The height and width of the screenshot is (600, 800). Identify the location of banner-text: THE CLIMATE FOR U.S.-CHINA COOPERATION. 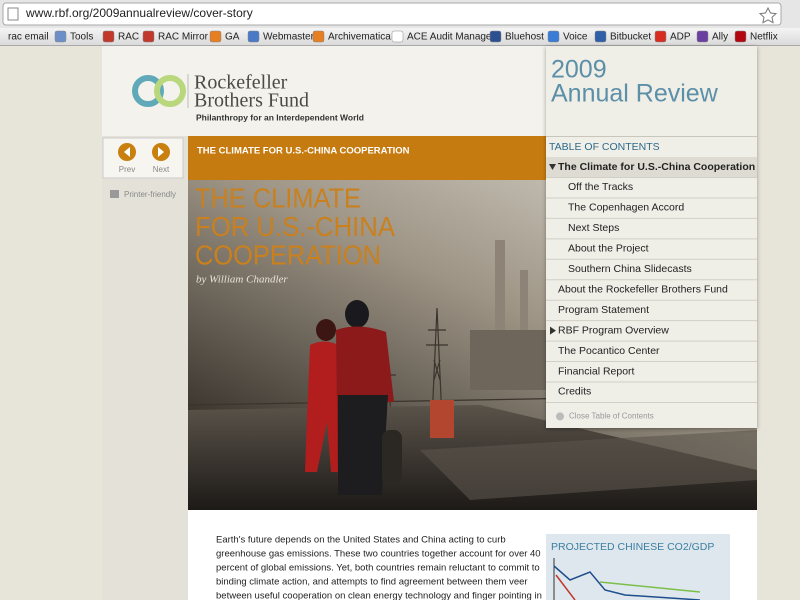
(303, 151).